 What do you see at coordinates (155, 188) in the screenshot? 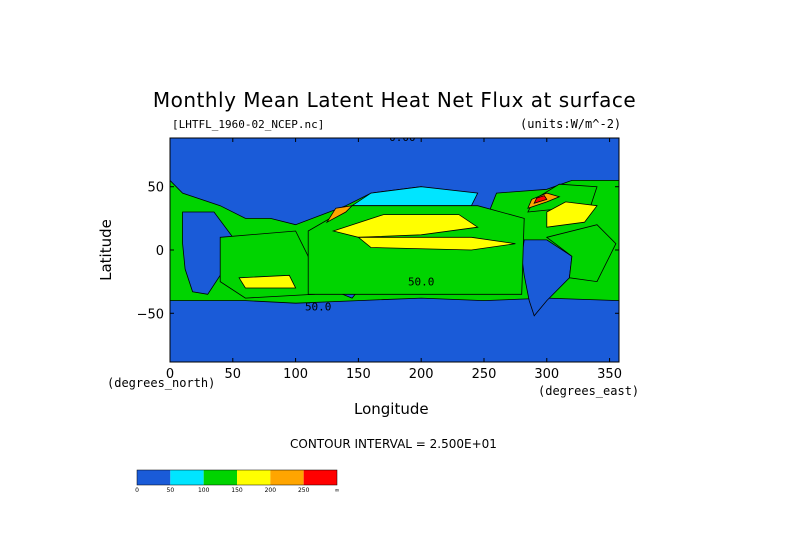
I see `y-tick-label: 50` at bounding box center [155, 188].